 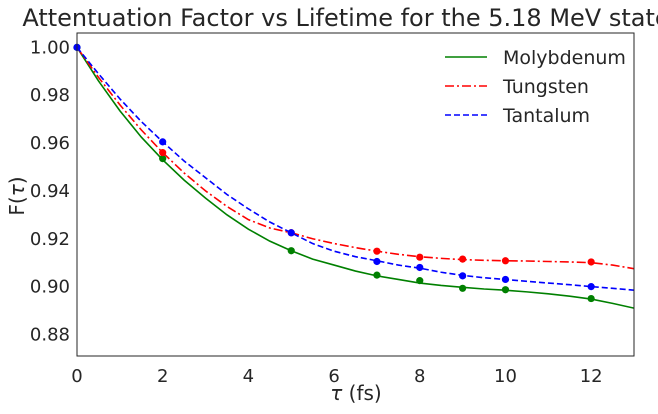 I want to click on x-tick-label: 12, so click(x=591, y=376).